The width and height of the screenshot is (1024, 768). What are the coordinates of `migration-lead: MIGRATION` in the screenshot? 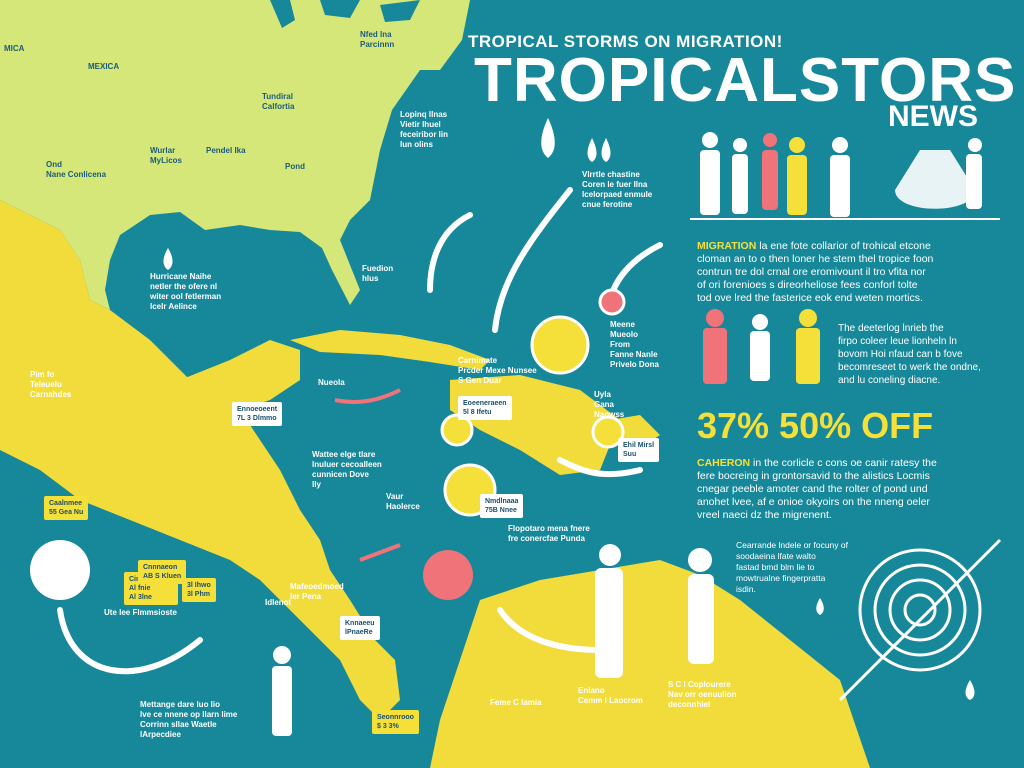 It's located at (727, 246).